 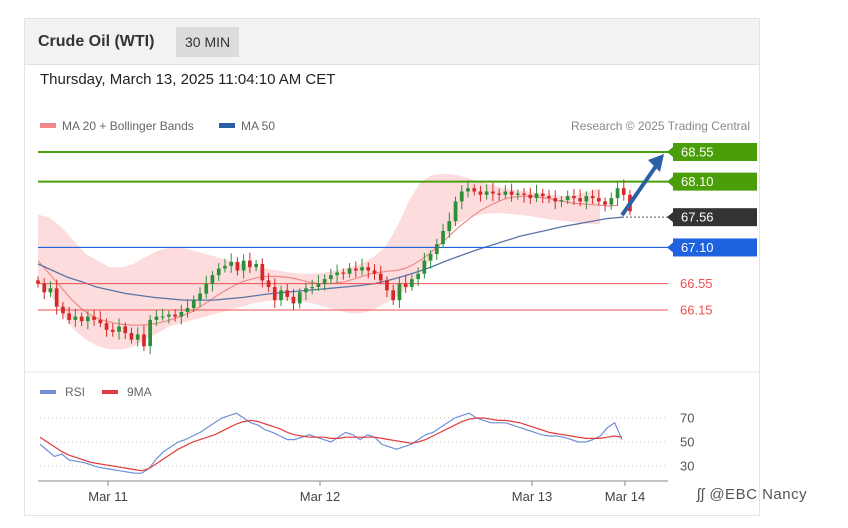 What do you see at coordinates (188, 79) in the screenshot?
I see `chart-datetime: Thursday, March 13, 2025 11:04:10 AM CET` at bounding box center [188, 79].